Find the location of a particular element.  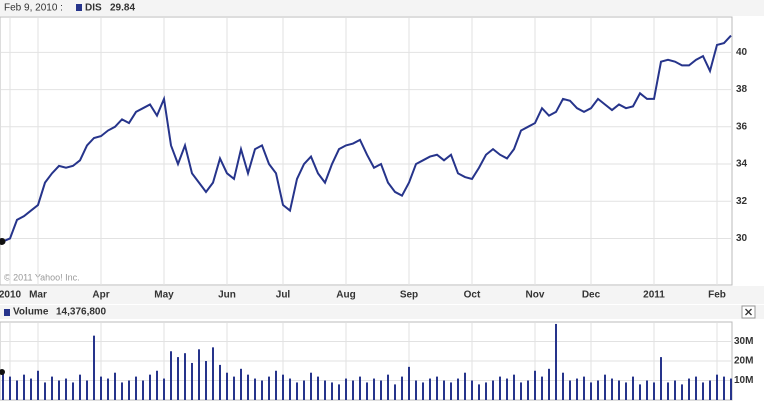

y-tick-label: 30M is located at coordinates (743, 341).